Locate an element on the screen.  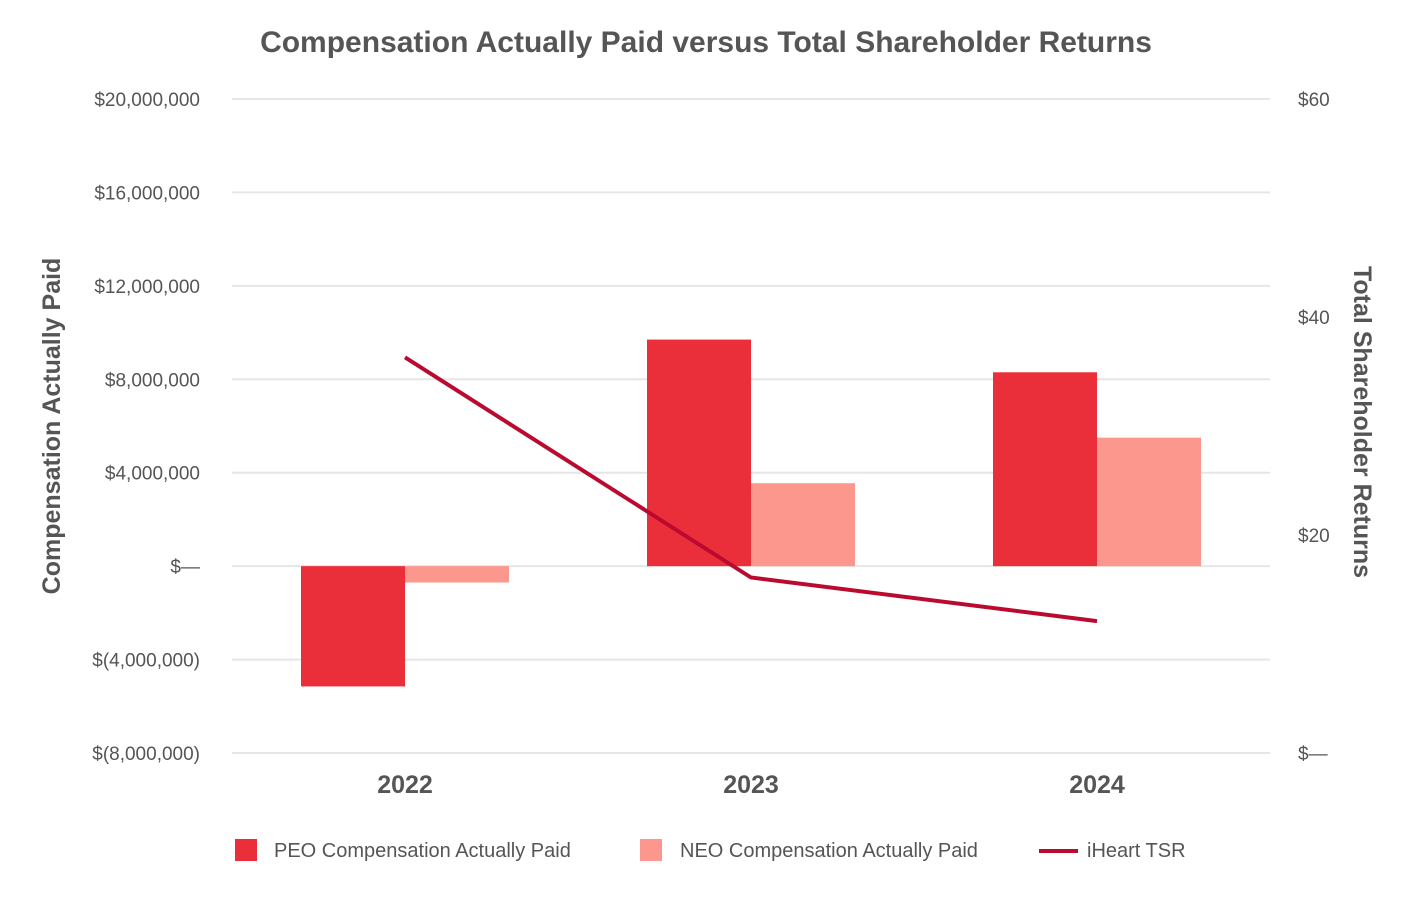
left-axis-title: Compensation Actually Paid is located at coordinates (52, 426).